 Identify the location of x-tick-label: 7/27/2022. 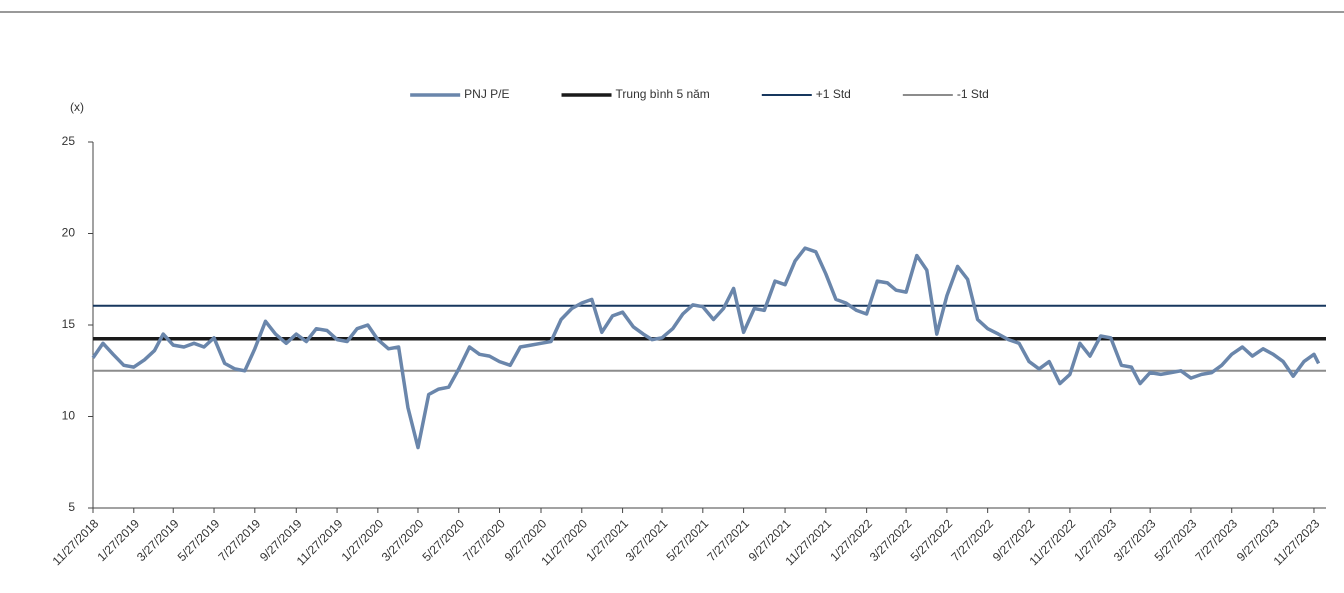
(972, 540).